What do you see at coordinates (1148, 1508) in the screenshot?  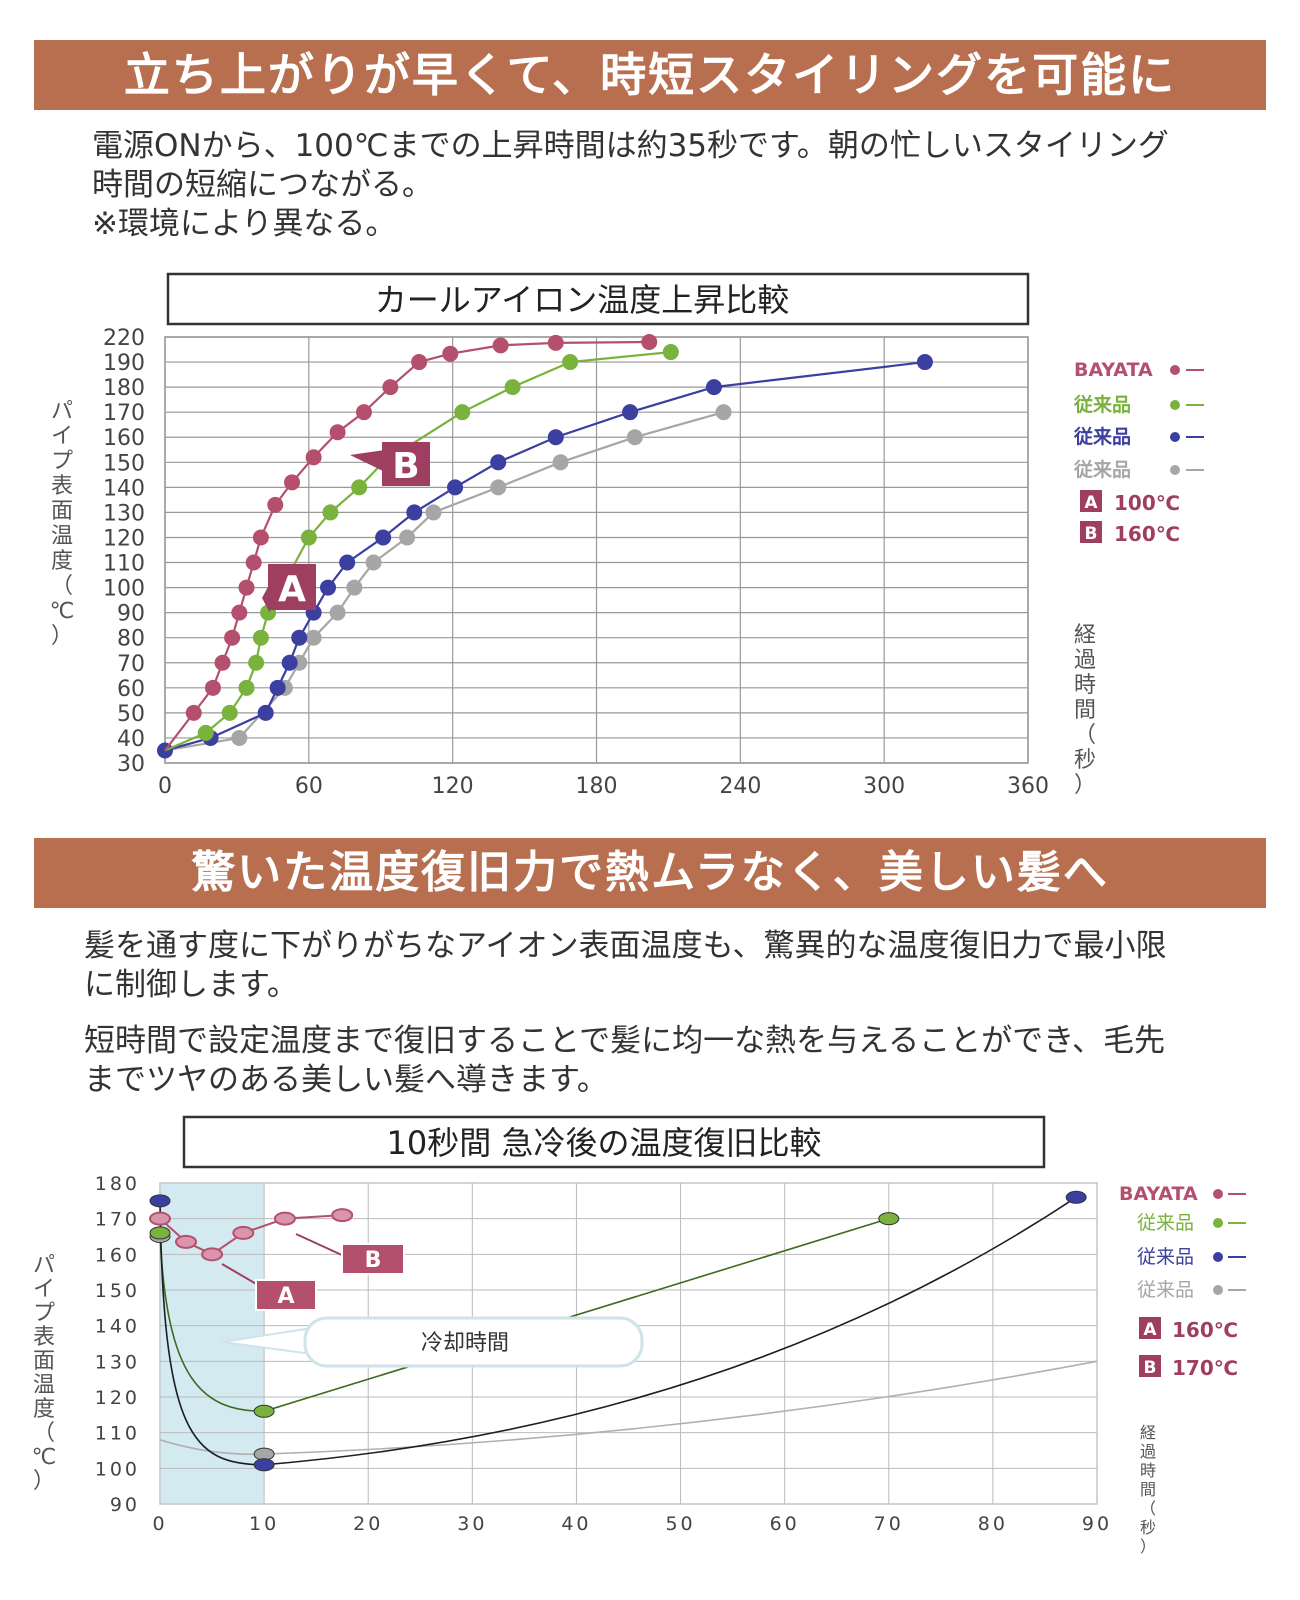 I see `chart2-xlabel-char: （` at bounding box center [1148, 1508].